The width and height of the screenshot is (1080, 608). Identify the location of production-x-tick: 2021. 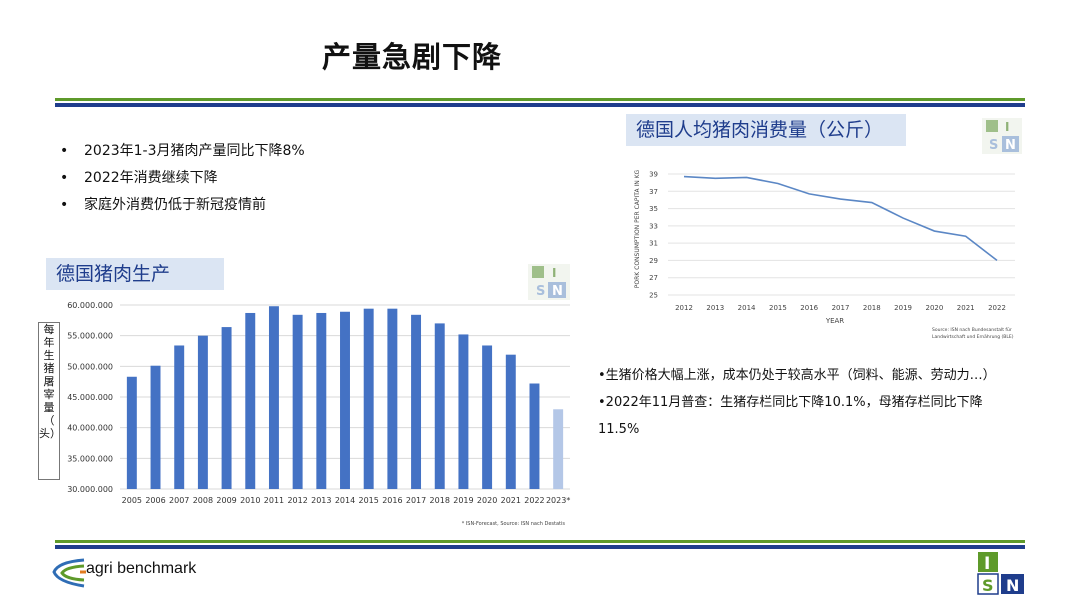
(511, 500).